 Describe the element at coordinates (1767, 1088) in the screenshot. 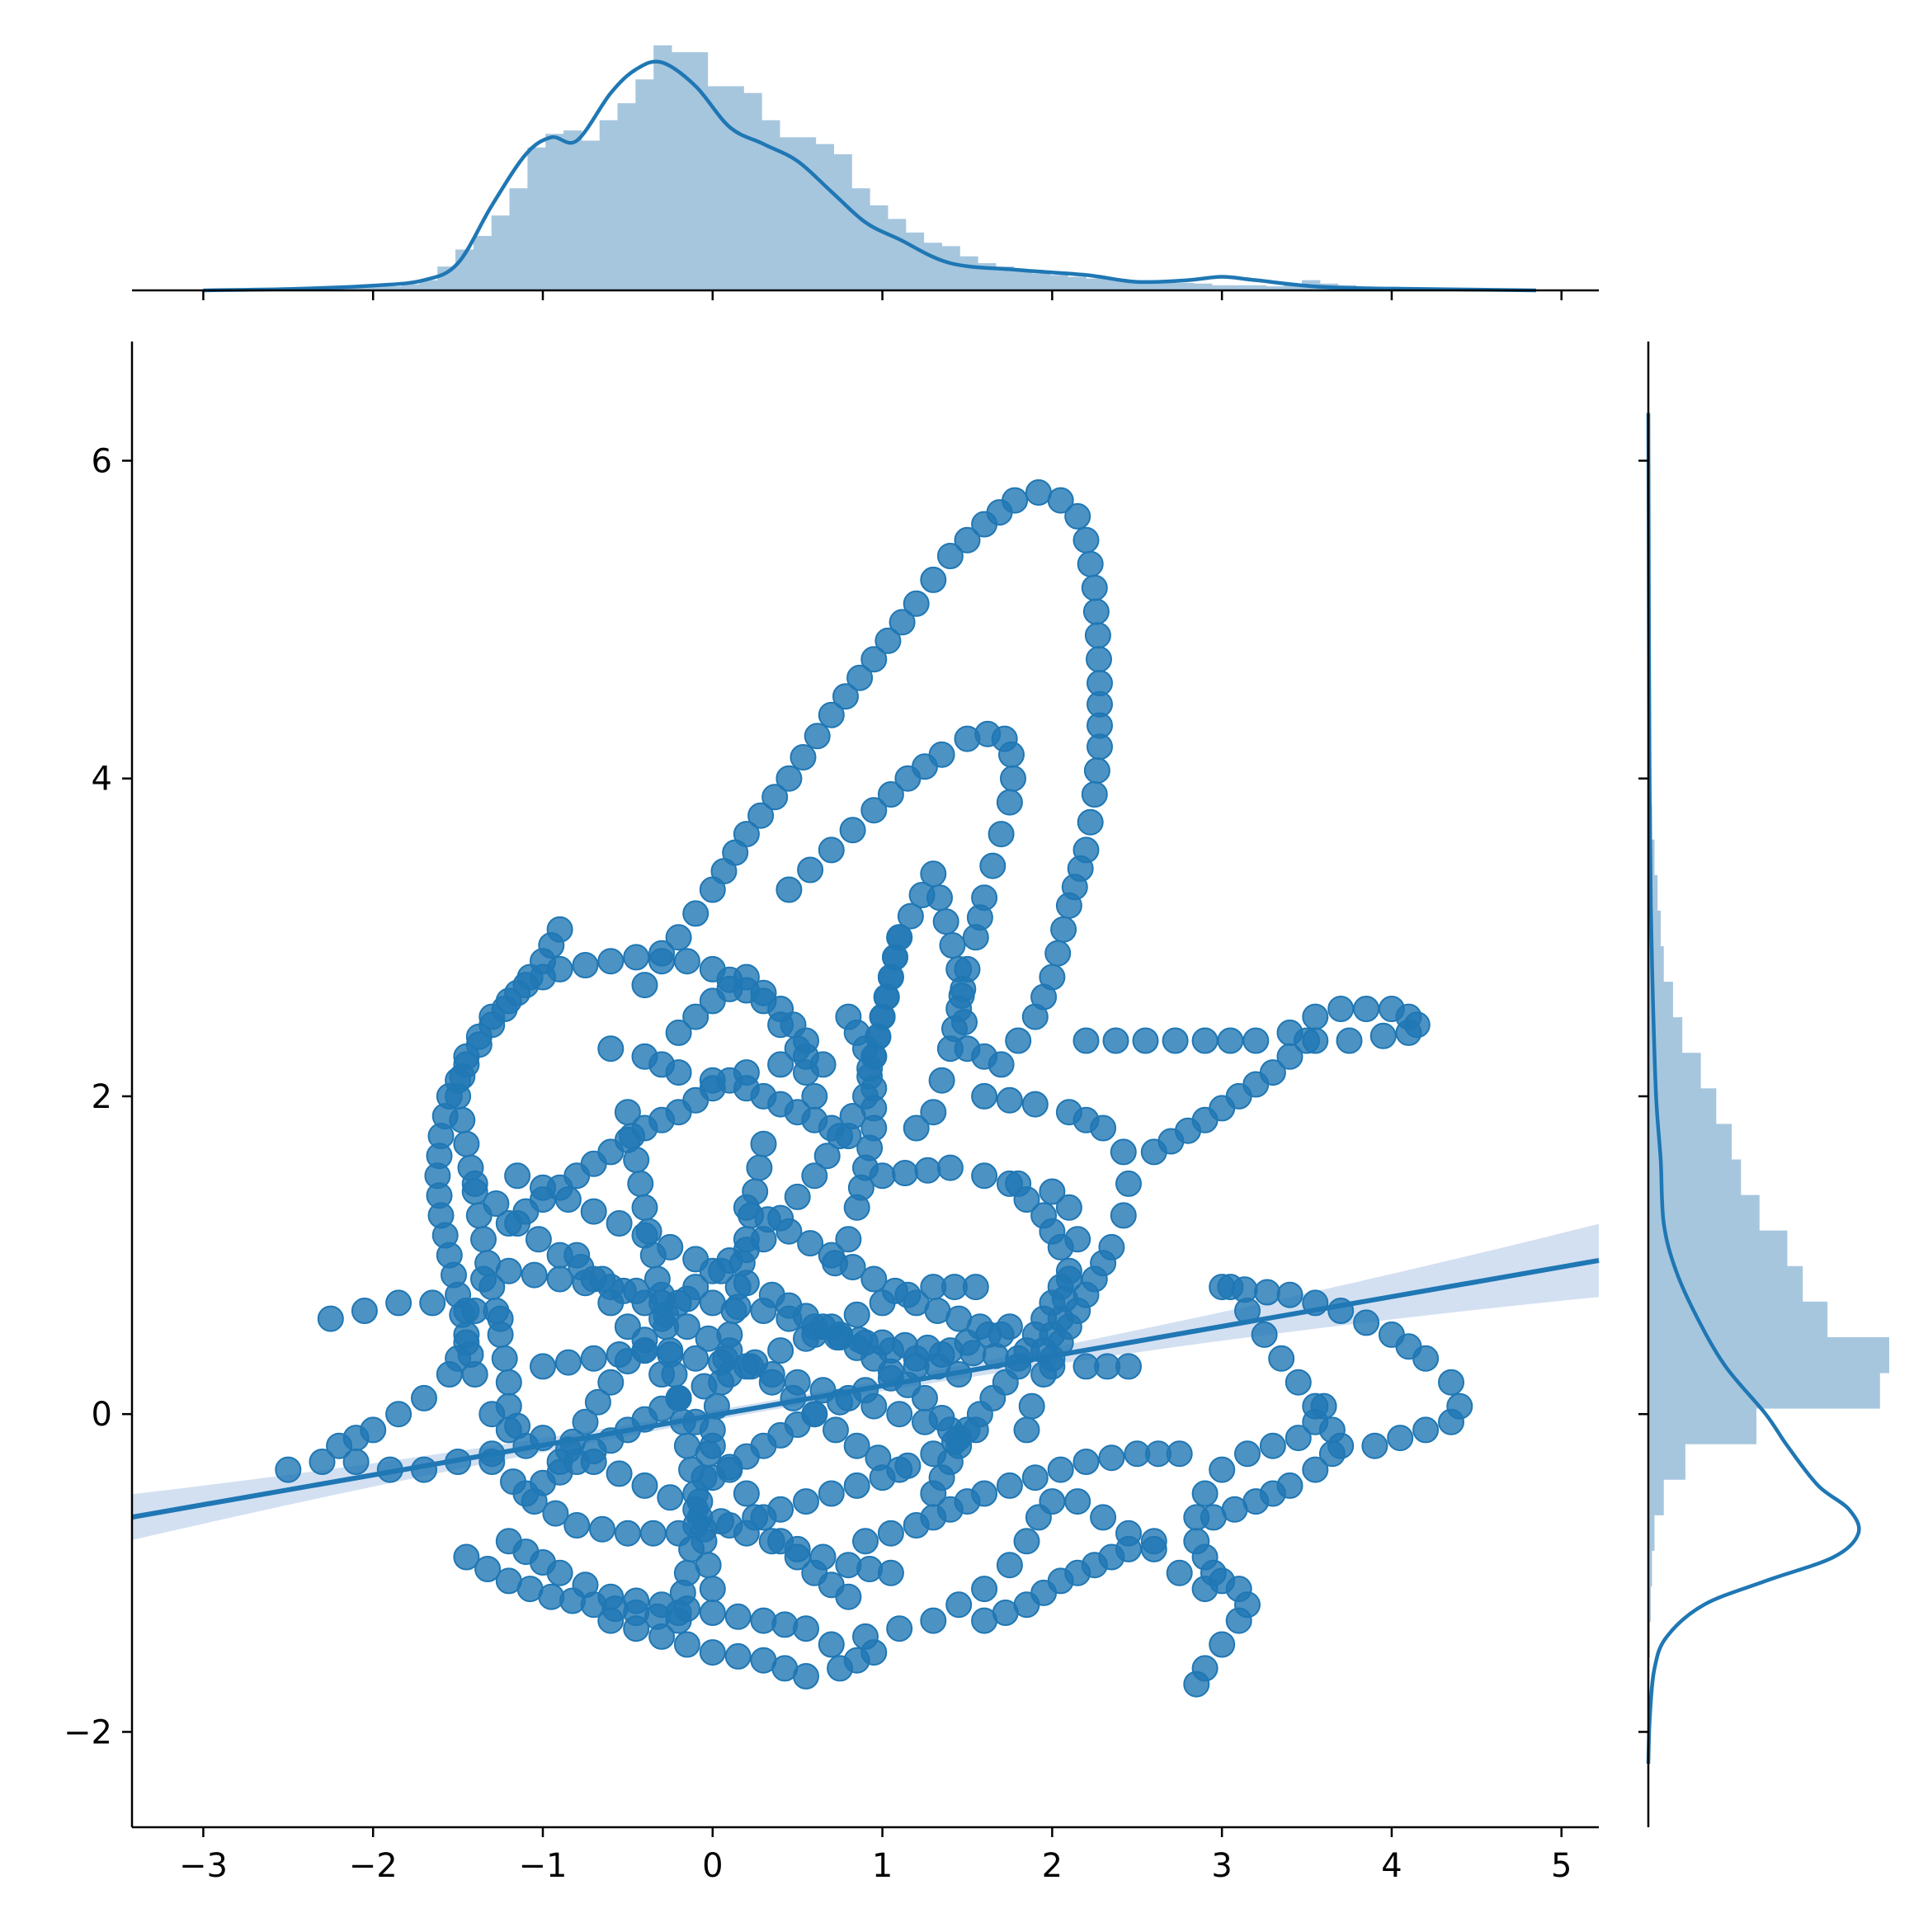

I see `marginal-y-panel` at that location.